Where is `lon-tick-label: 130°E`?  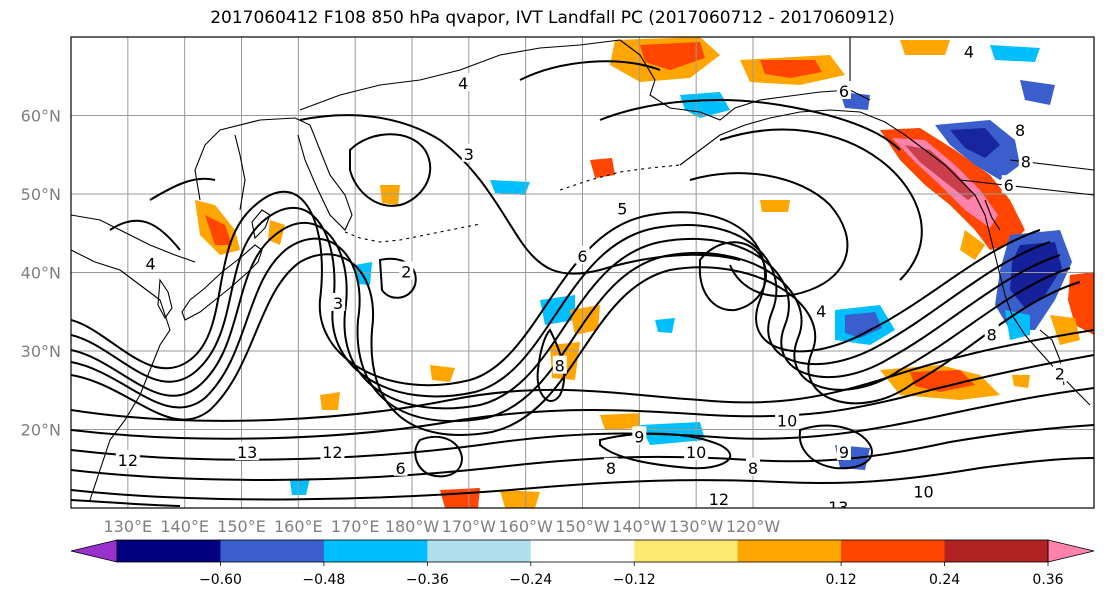 lon-tick-label: 130°E is located at coordinates (128, 526).